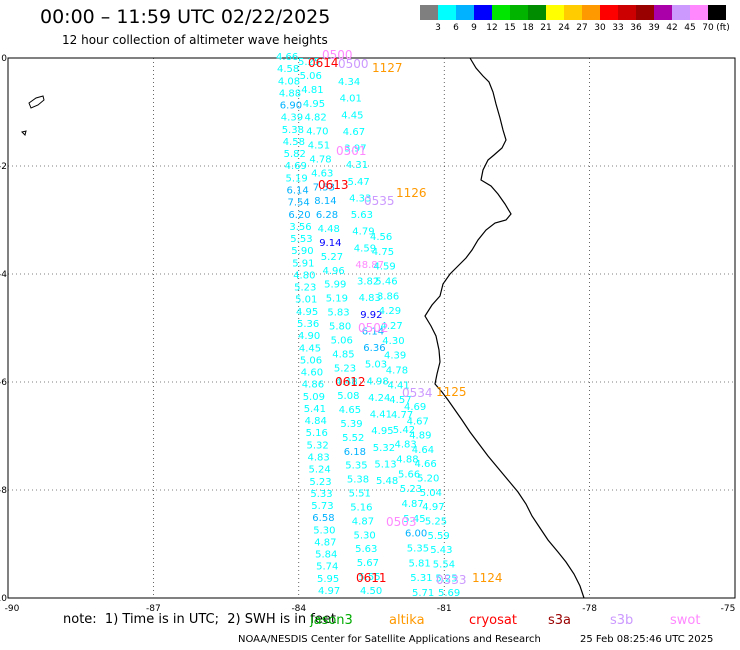 This screenshot has width=740, height=650. Describe the element at coordinates (433, 507) in the screenshot. I see `wave-height-value: 4.97` at that location.